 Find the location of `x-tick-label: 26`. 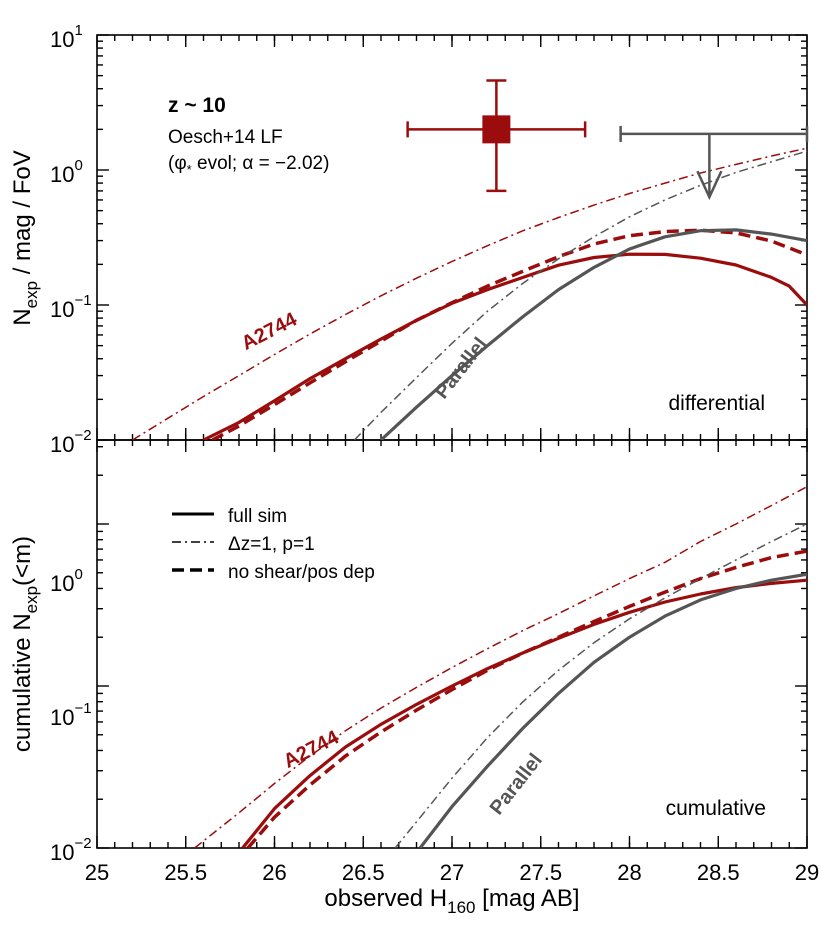

x-tick-label: 26 is located at coordinates (274, 872).